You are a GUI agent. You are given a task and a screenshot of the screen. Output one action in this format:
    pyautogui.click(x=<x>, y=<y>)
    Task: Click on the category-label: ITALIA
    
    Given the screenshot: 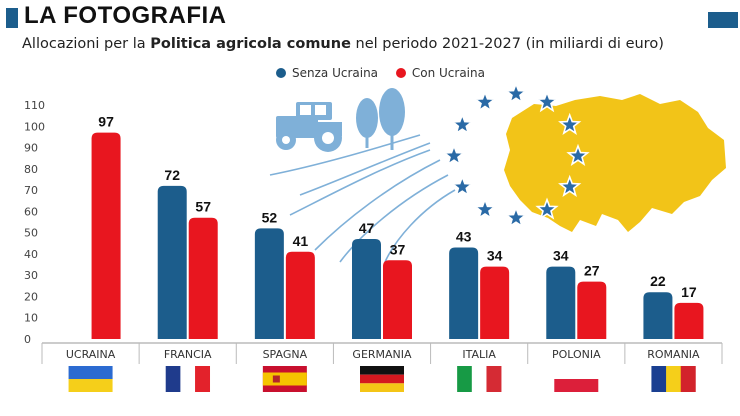 What is the action you would take?
    pyautogui.click(x=479, y=354)
    